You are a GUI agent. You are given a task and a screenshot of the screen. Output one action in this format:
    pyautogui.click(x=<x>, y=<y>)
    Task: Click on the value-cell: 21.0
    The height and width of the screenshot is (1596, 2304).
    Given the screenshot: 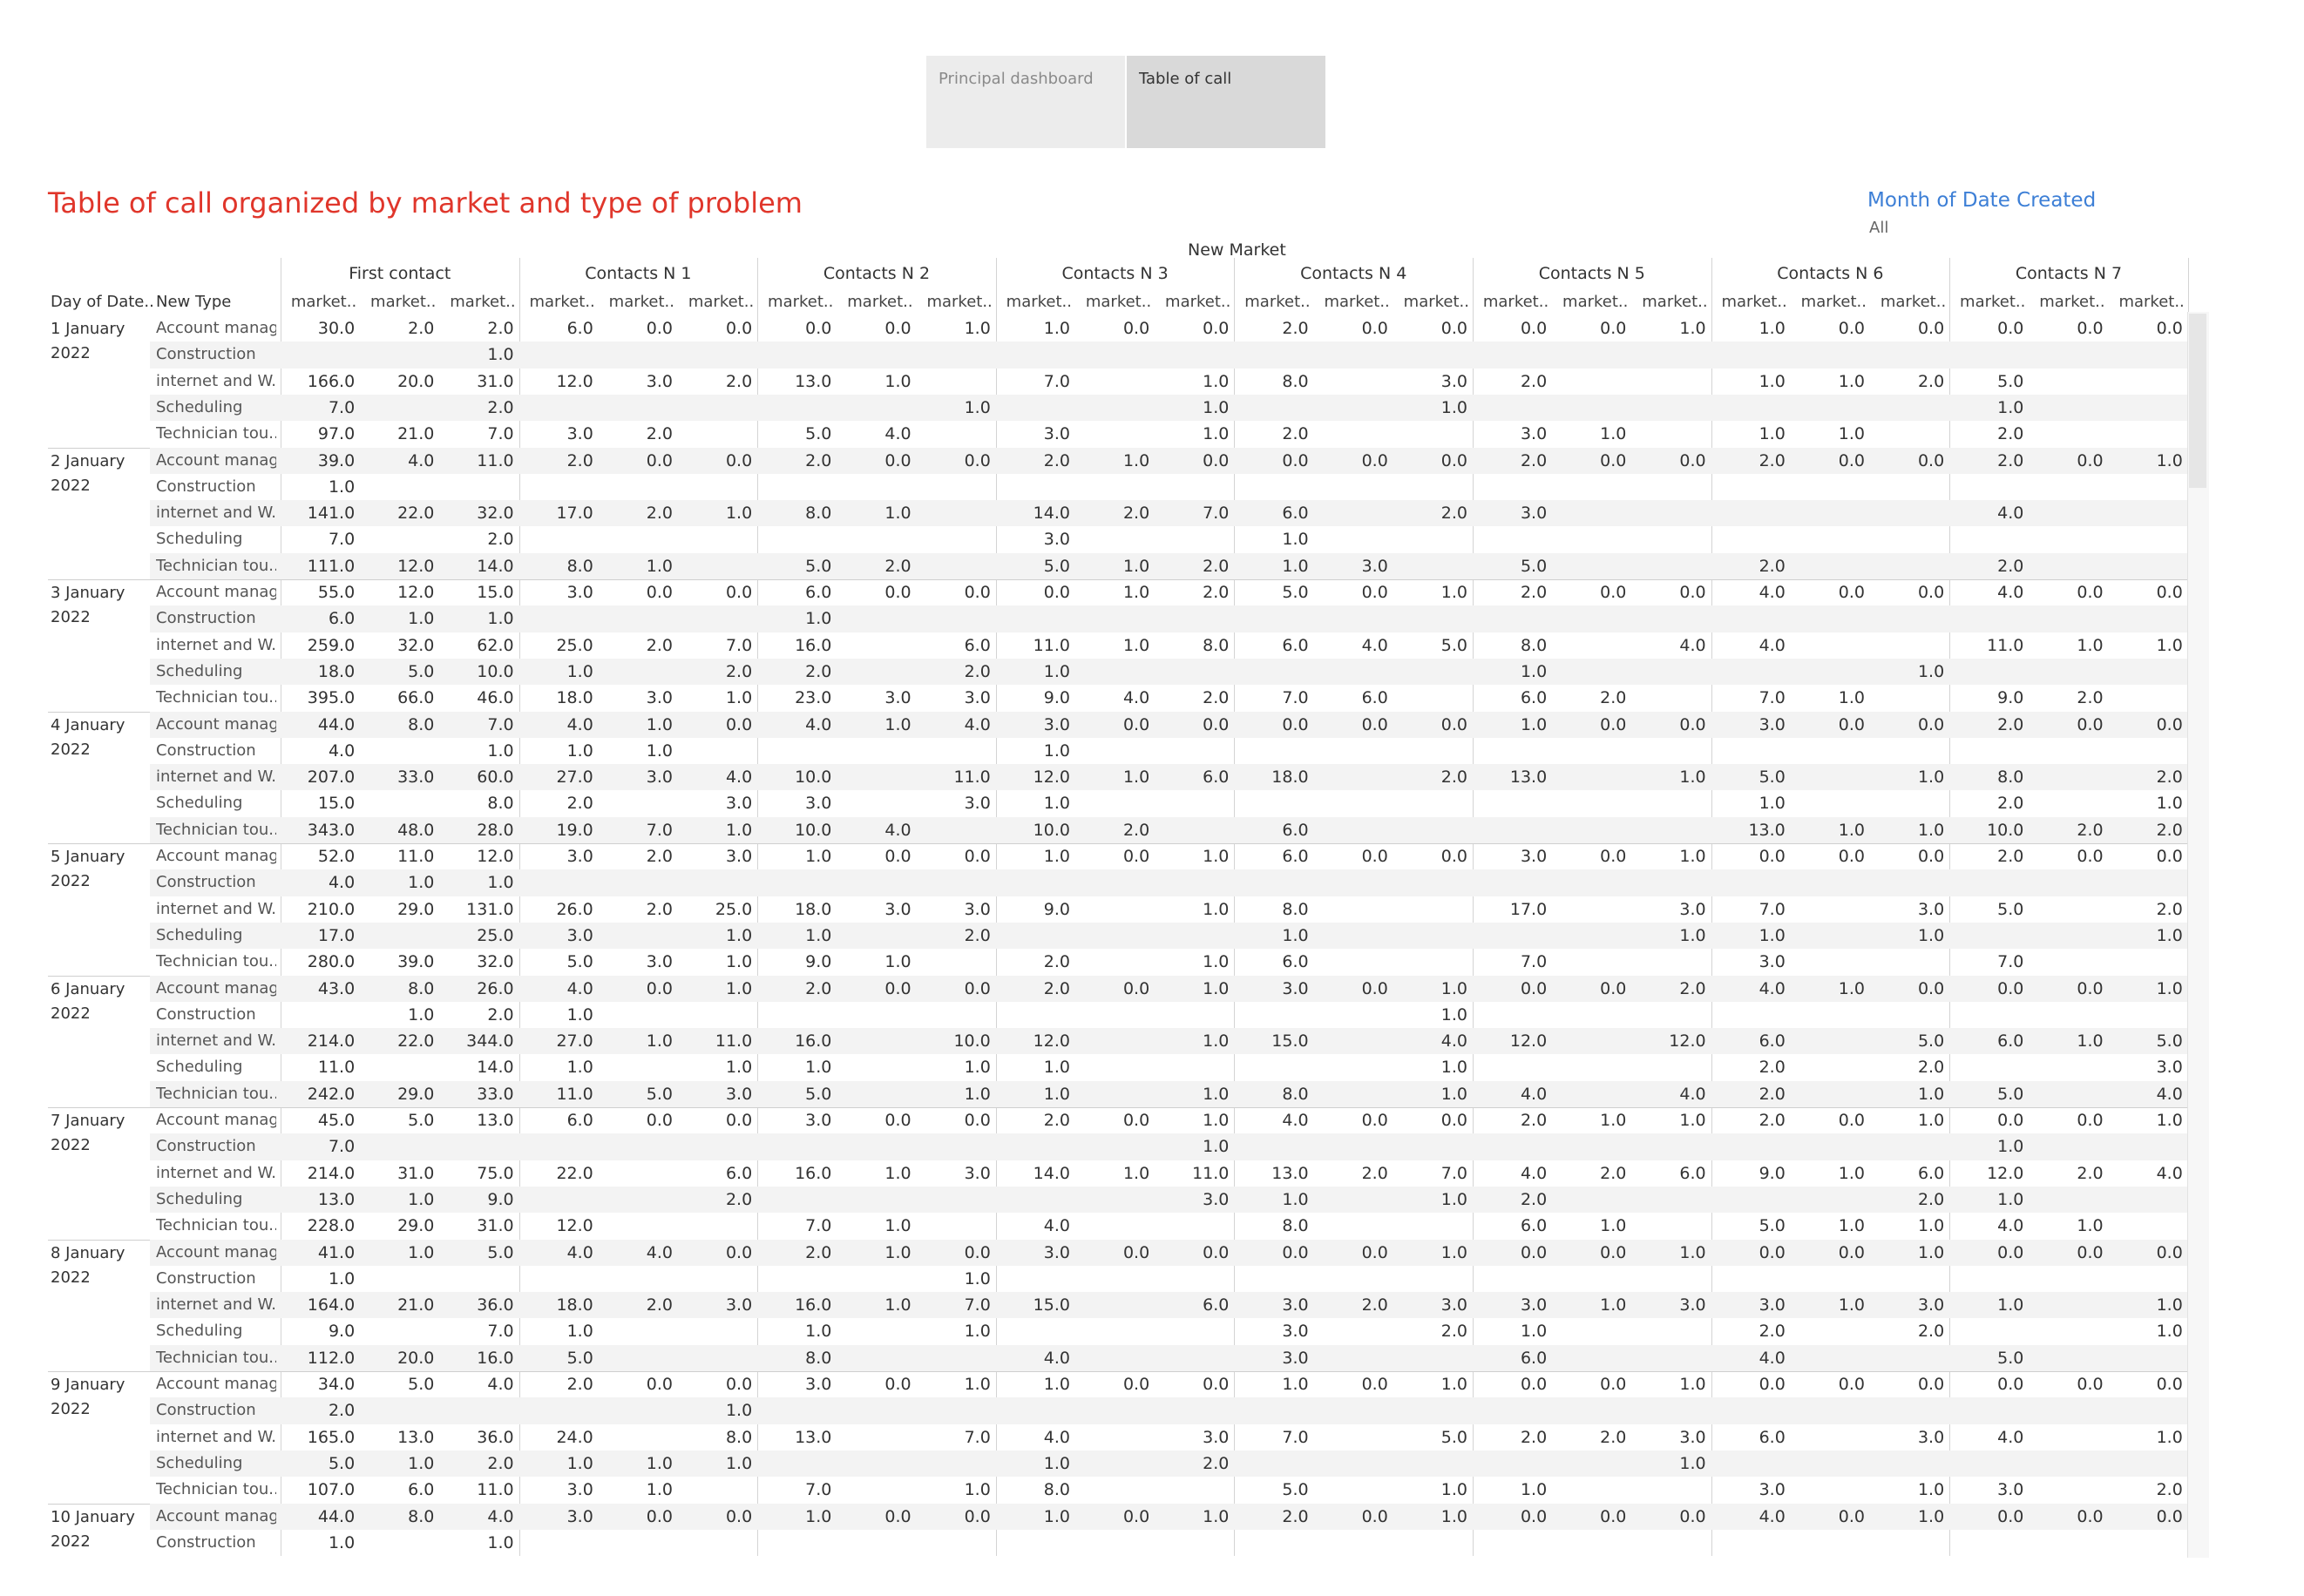 What is the action you would take?
    pyautogui.click(x=416, y=1305)
    